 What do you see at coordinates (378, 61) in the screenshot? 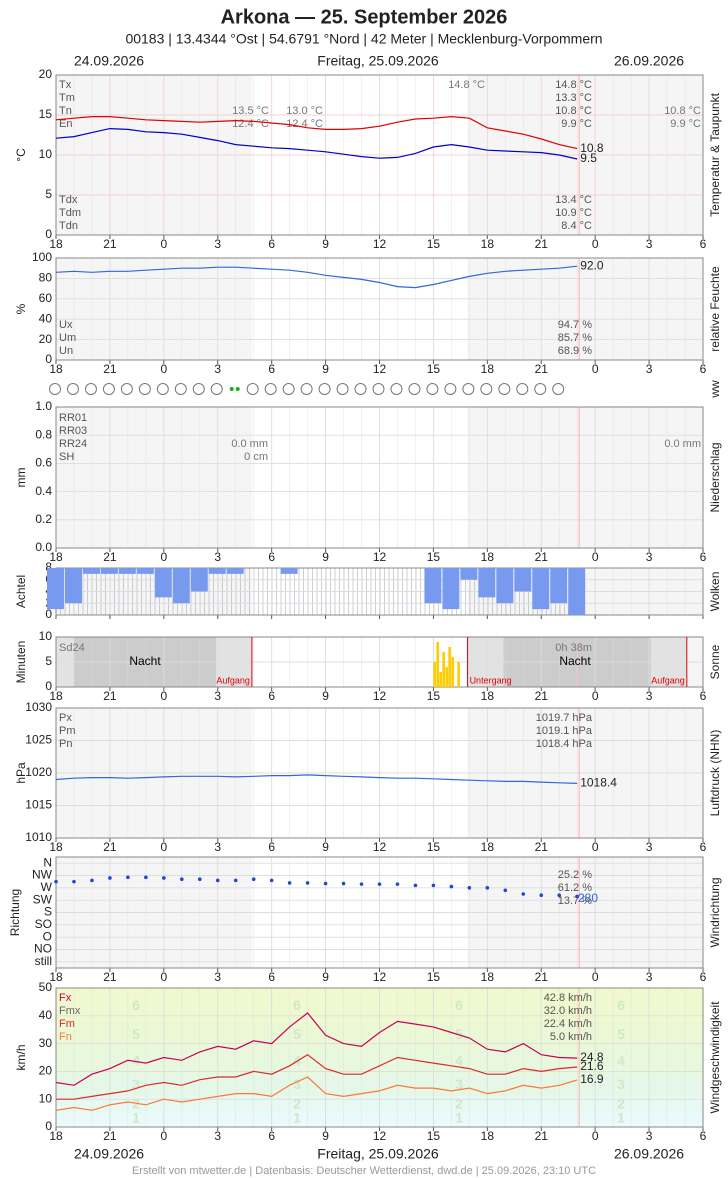
I see `date-label: Freitag, 25.09.2026` at bounding box center [378, 61].